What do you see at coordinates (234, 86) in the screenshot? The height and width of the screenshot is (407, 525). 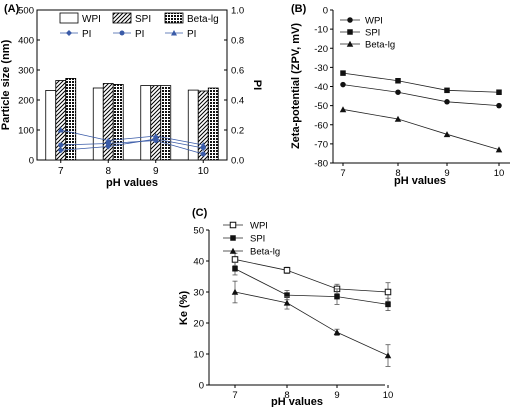 I see `panel-a-y2-axis: 0.0 0.2 0.4 0.6 0.8 1.0` at bounding box center [234, 86].